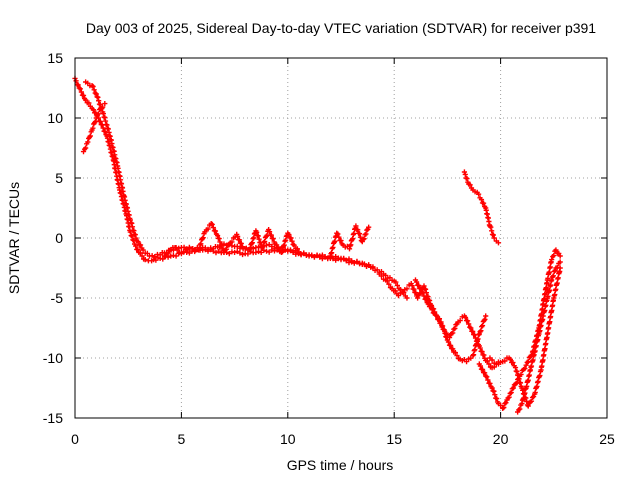 The image size is (640, 480). I want to click on series-track-d, so click(232, 240).